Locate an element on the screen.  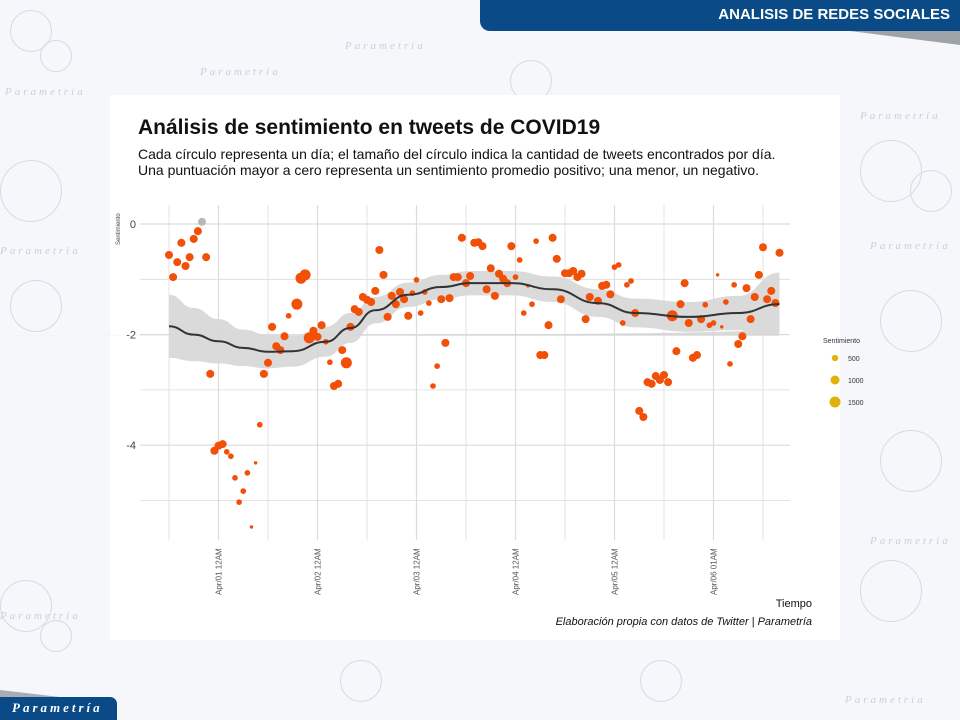
x-tick-label: Apr/05 12AM is located at coordinates (615, 571).